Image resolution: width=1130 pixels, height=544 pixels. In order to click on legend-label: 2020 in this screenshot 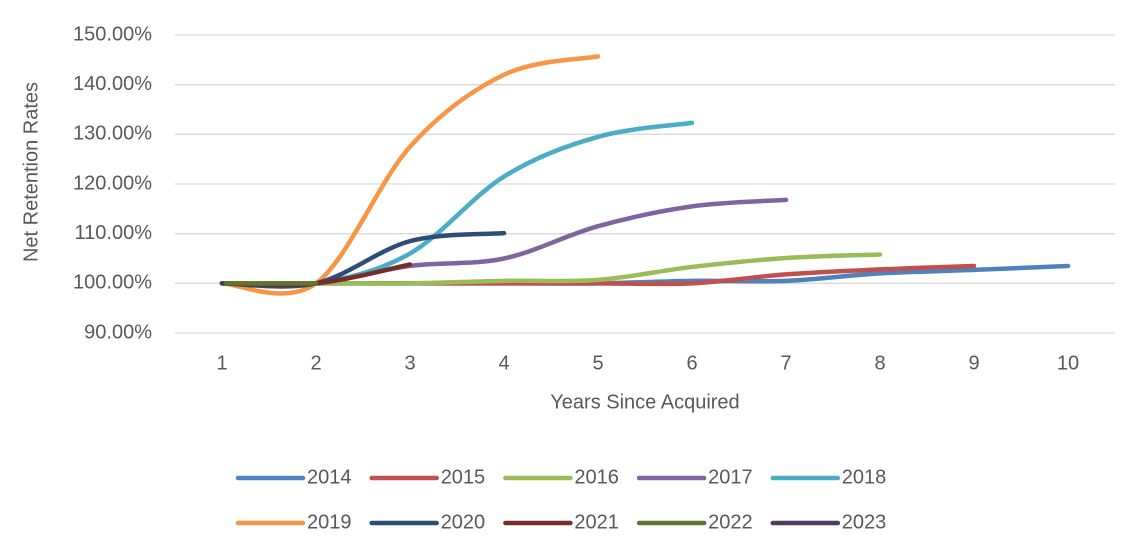, I will do `click(463, 522)`.